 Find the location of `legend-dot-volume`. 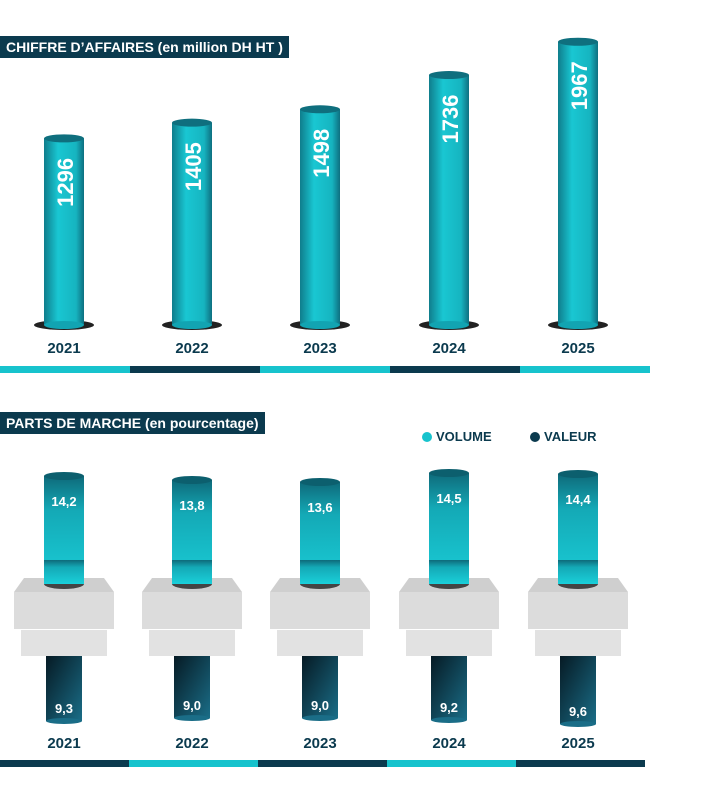

legend-dot-volume is located at coordinates (427, 436).